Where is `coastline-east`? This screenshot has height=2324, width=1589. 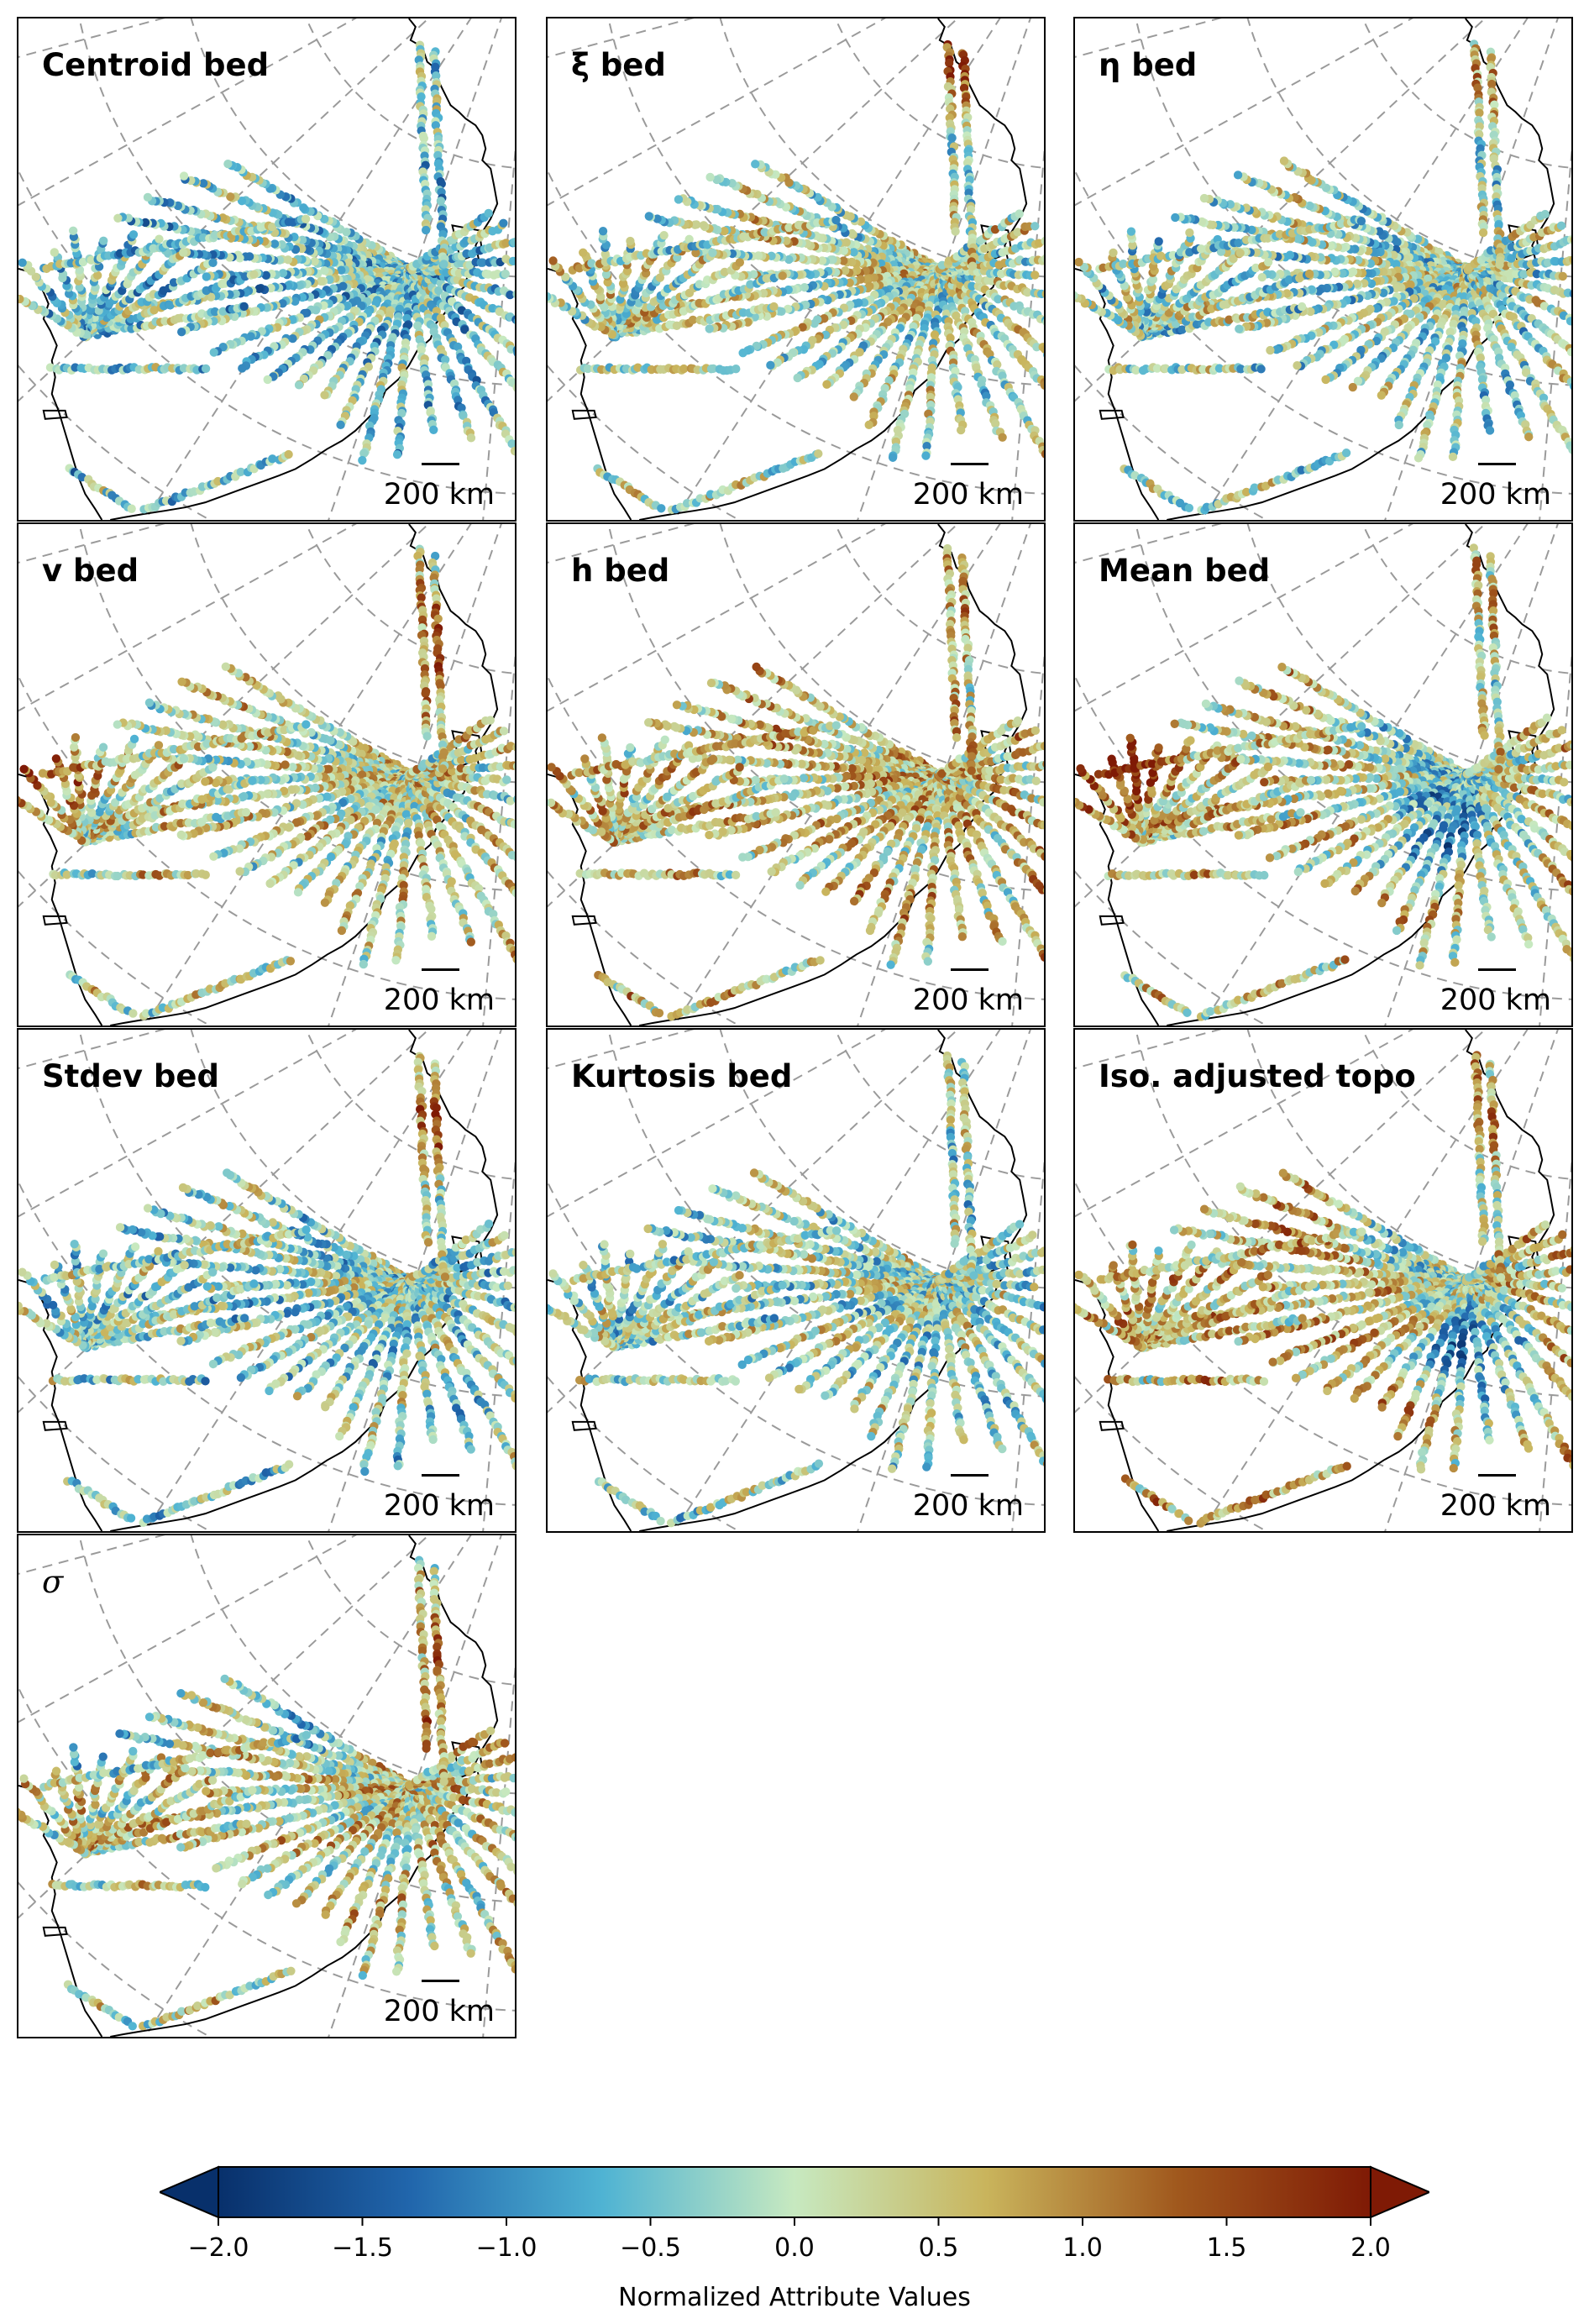 coastline-east is located at coordinates (1361, 269).